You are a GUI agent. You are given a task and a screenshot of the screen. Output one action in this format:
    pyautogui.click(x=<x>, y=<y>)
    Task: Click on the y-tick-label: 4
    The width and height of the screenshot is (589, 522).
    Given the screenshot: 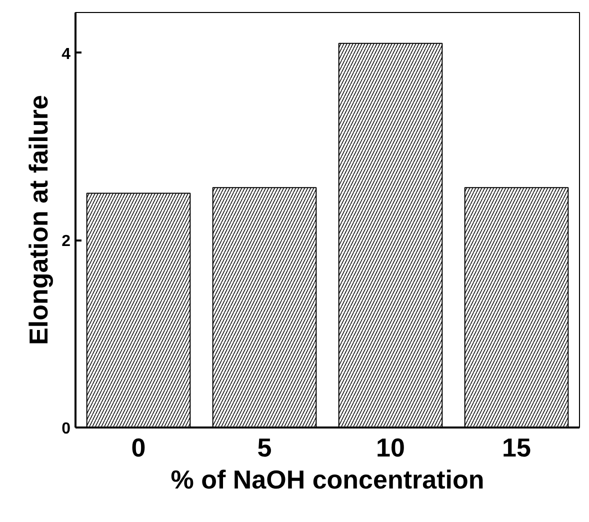 What is the action you would take?
    pyautogui.click(x=66, y=54)
    